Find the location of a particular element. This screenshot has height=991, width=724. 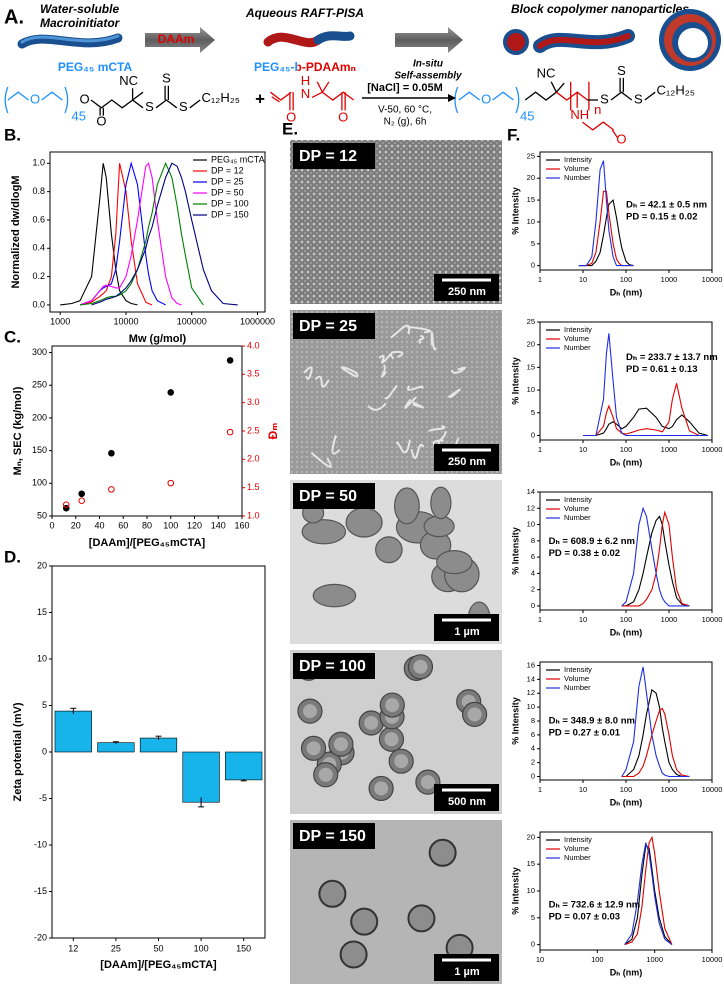

scale-label: 1 µm is located at coordinates (467, 632).